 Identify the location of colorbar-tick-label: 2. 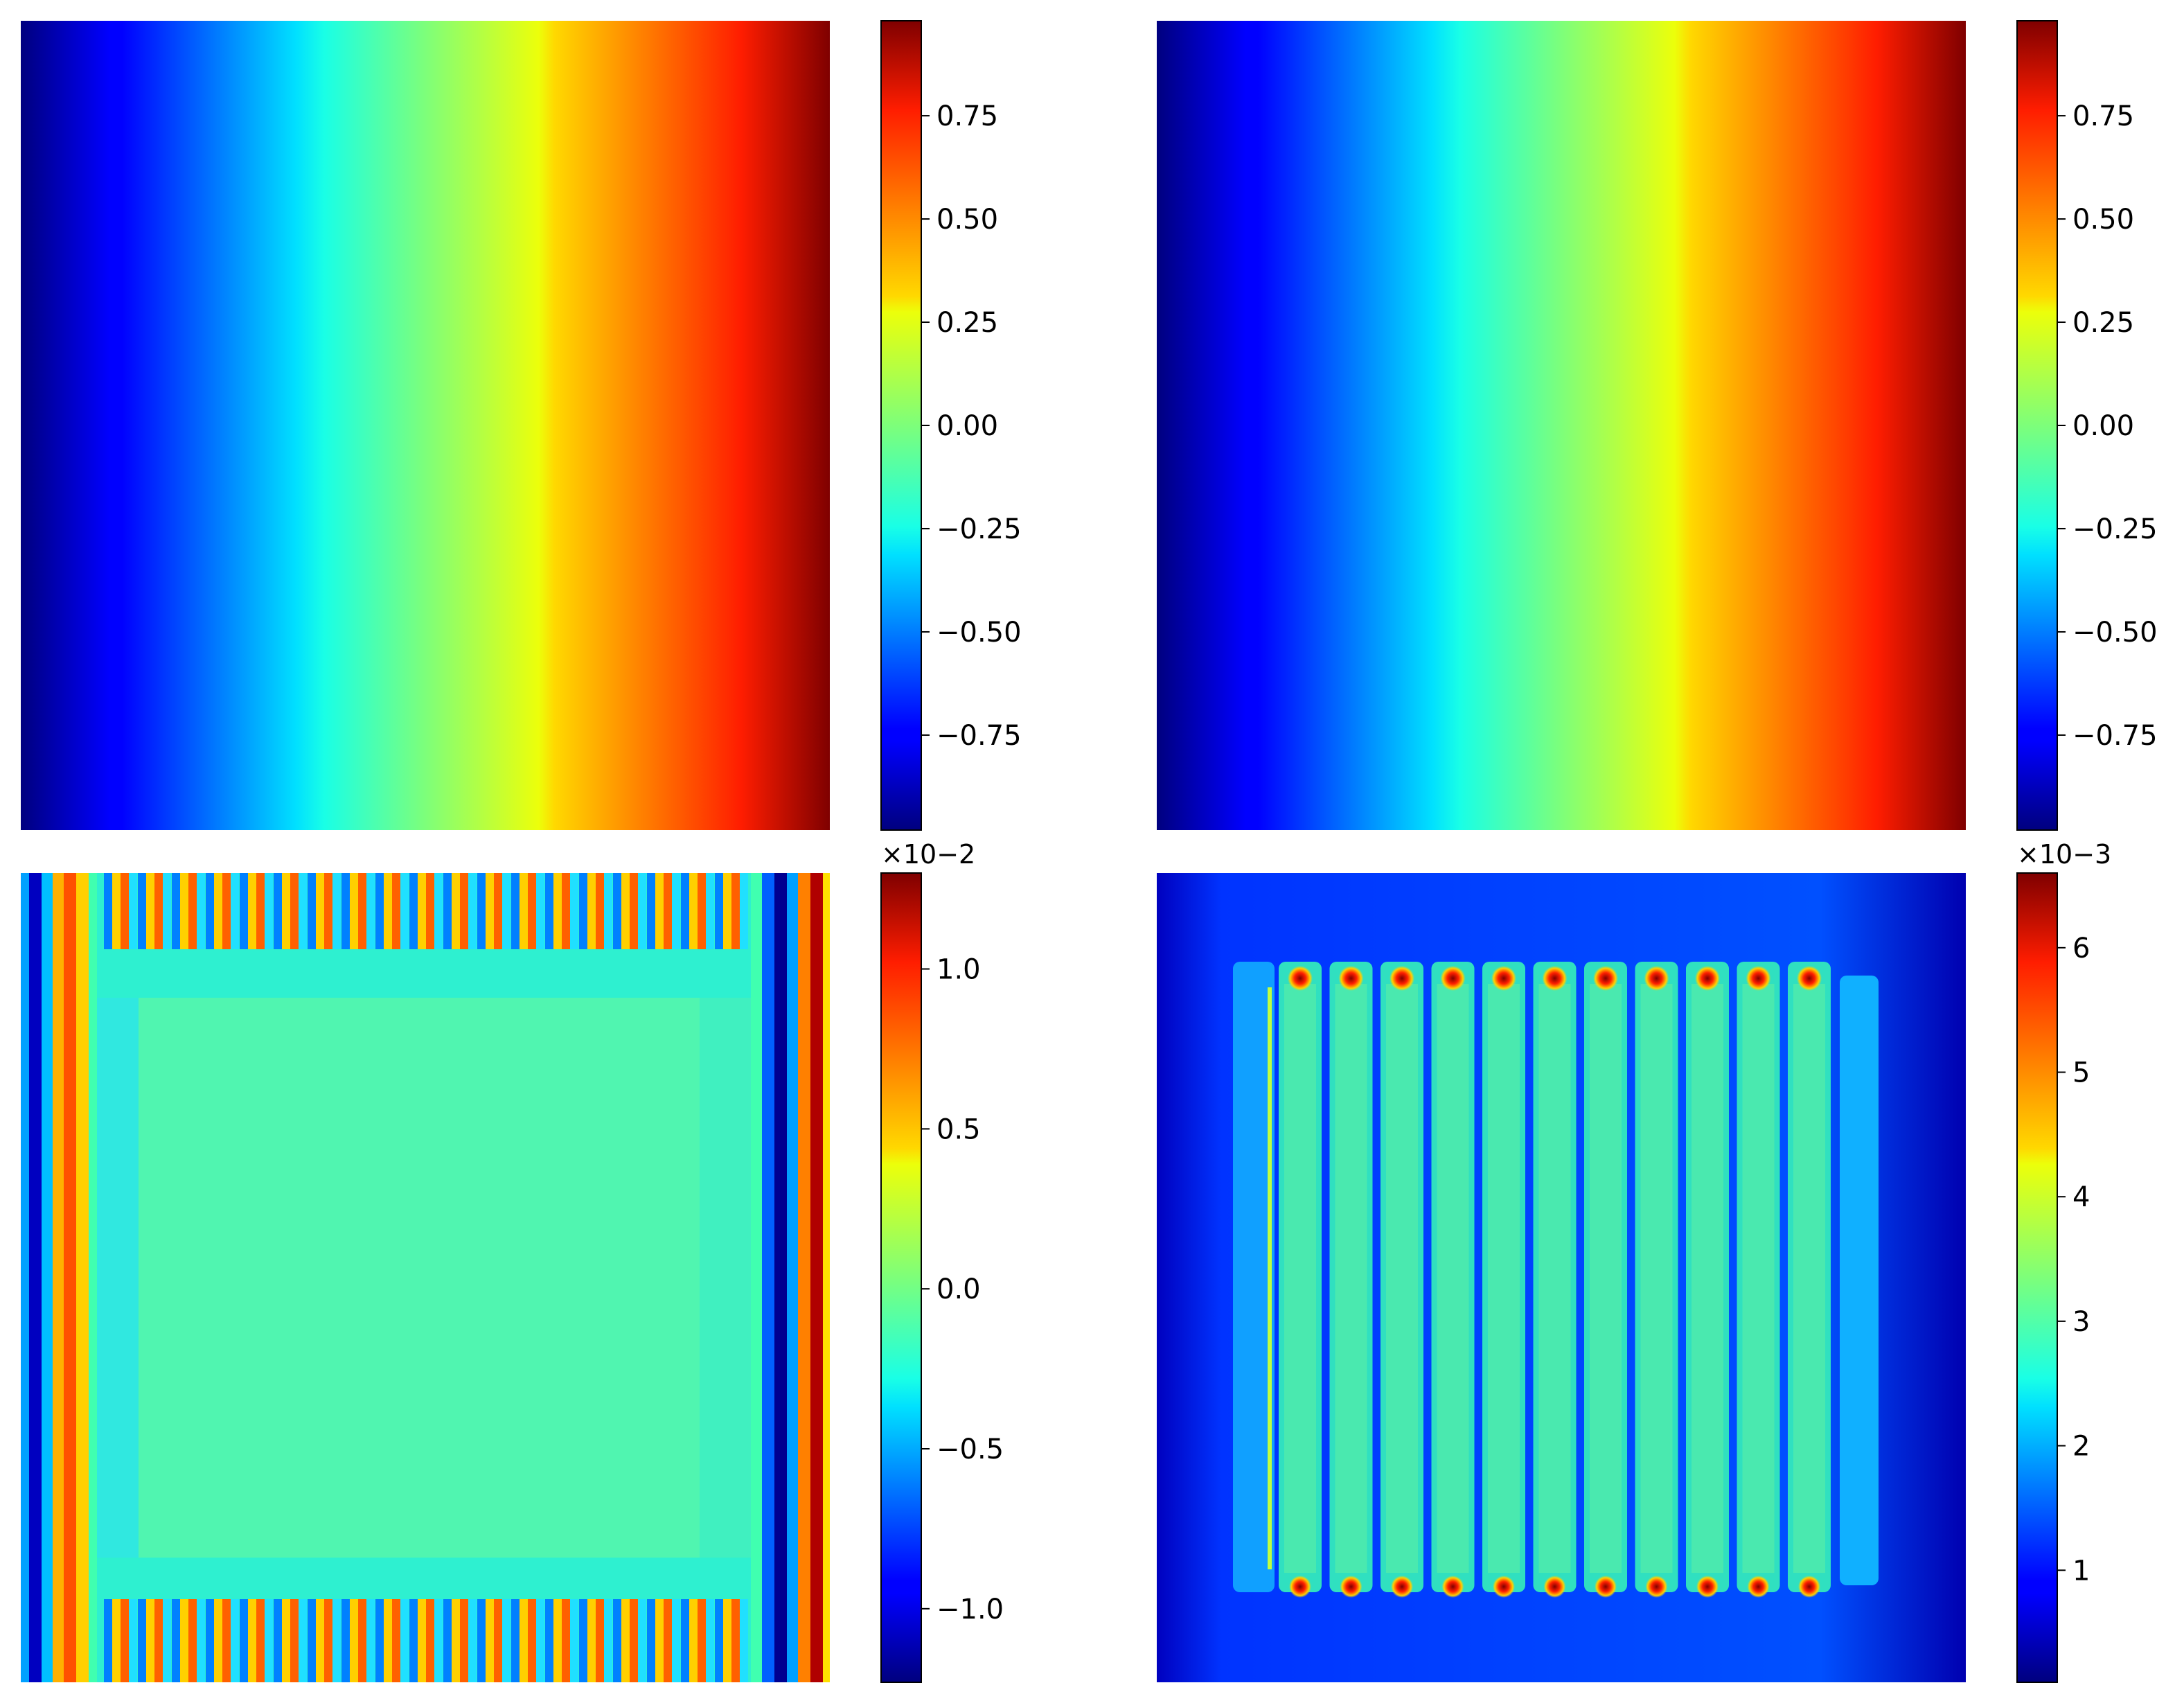
(2081, 1447).